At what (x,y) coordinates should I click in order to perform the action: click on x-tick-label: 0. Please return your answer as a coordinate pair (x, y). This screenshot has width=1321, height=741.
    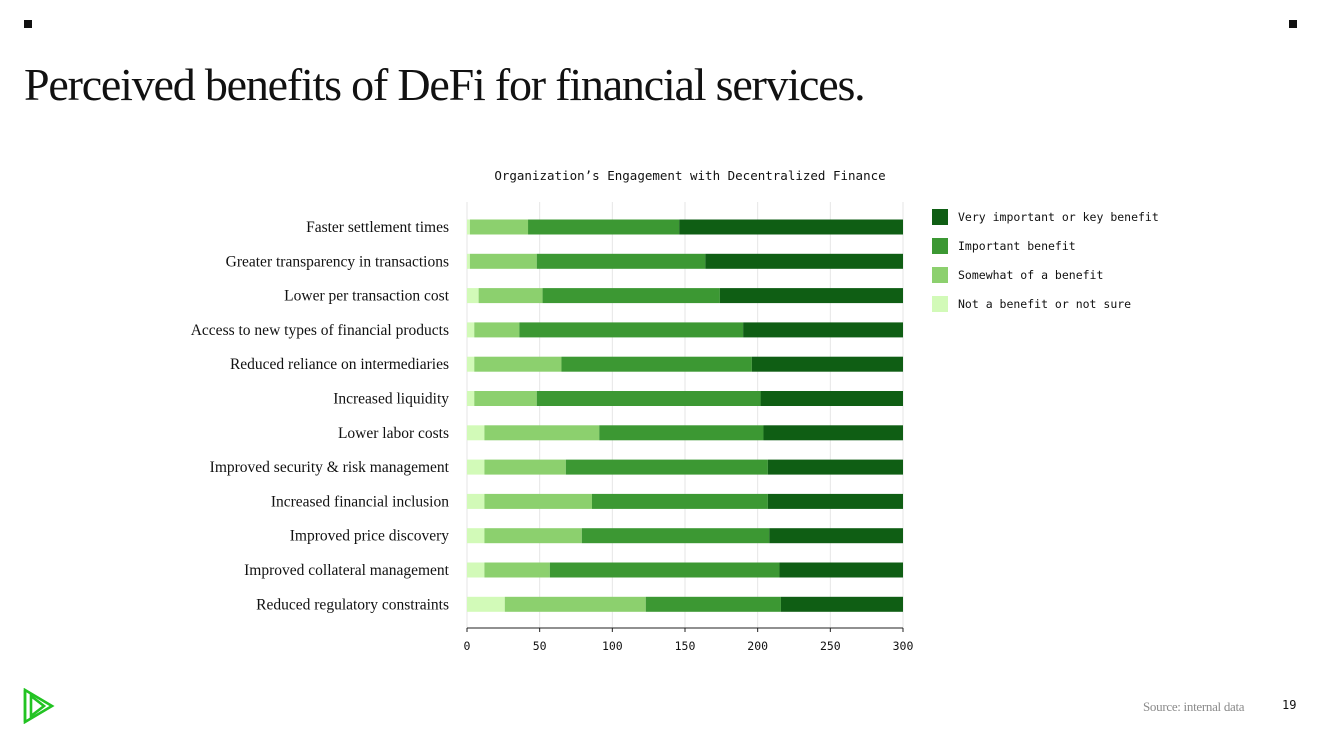
    Looking at the image, I should click on (467, 646).